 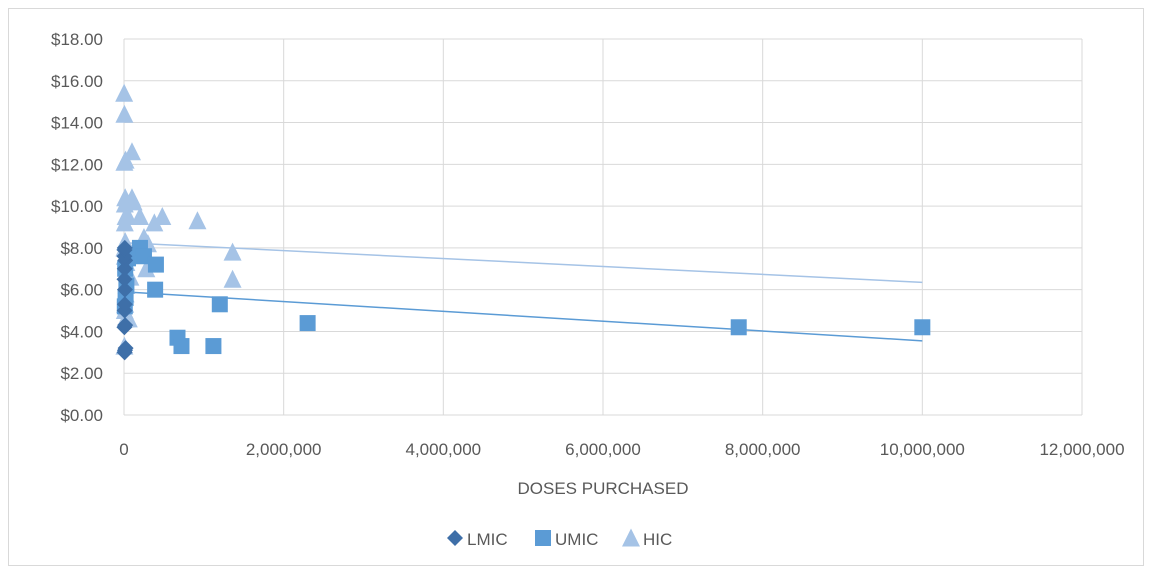 What do you see at coordinates (81, 373) in the screenshot?
I see `y-tick-label: $2.00` at bounding box center [81, 373].